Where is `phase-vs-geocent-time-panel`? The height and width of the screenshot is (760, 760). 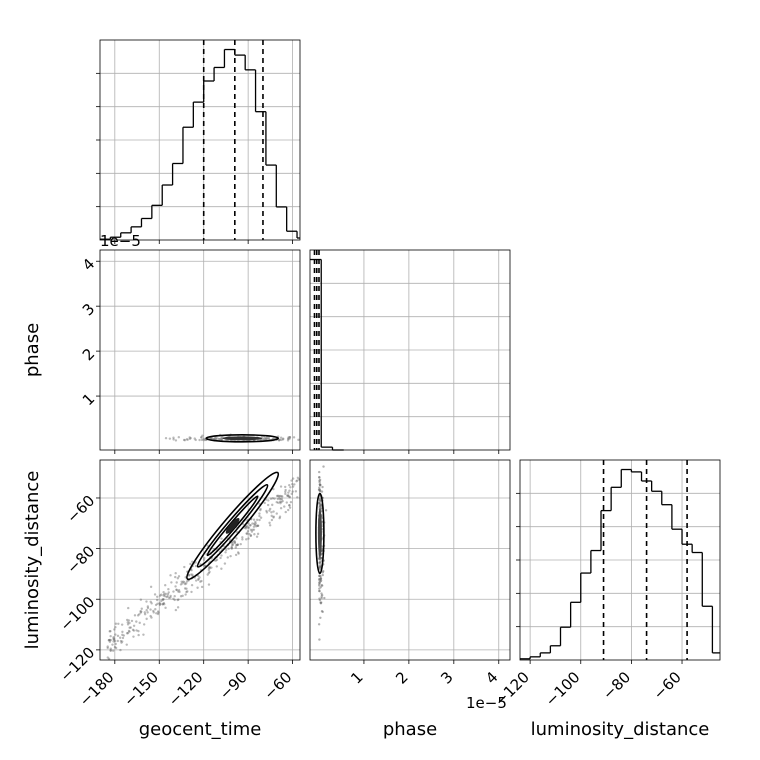 phase-vs-geocent-time-panel is located at coordinates (198, 351).